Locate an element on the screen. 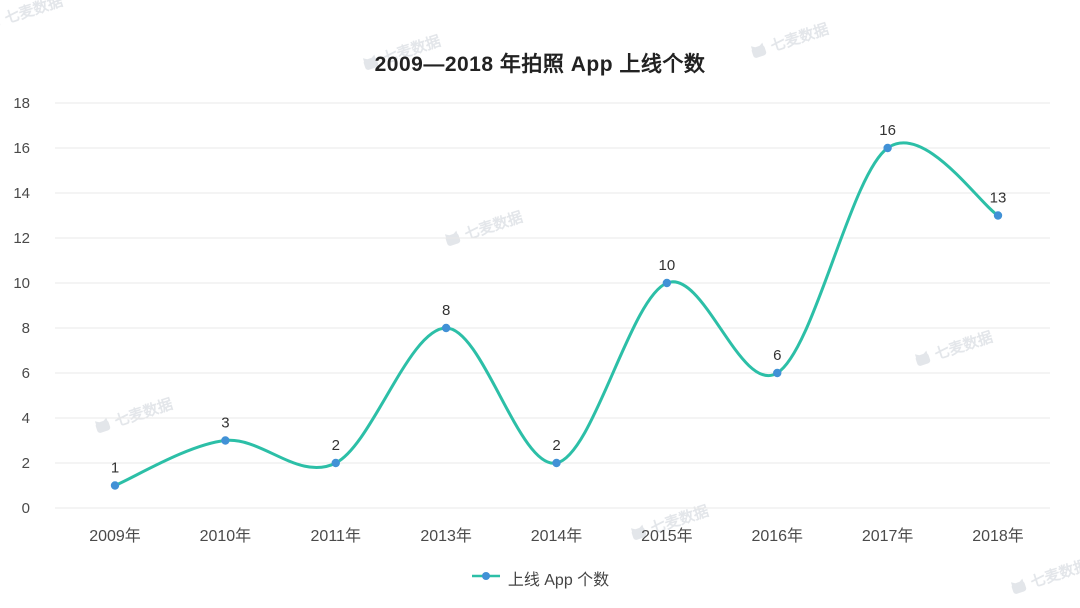 This screenshot has height=608, width=1080. x-axis-tick-label: 2010年 is located at coordinates (226, 536).